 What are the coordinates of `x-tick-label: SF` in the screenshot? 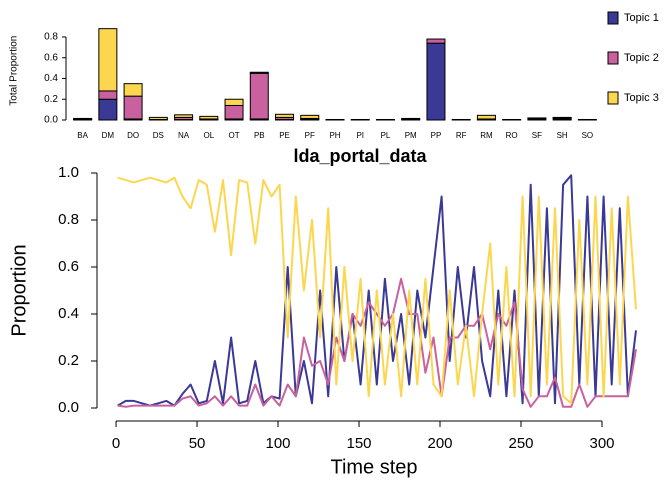 It's located at (537, 135).